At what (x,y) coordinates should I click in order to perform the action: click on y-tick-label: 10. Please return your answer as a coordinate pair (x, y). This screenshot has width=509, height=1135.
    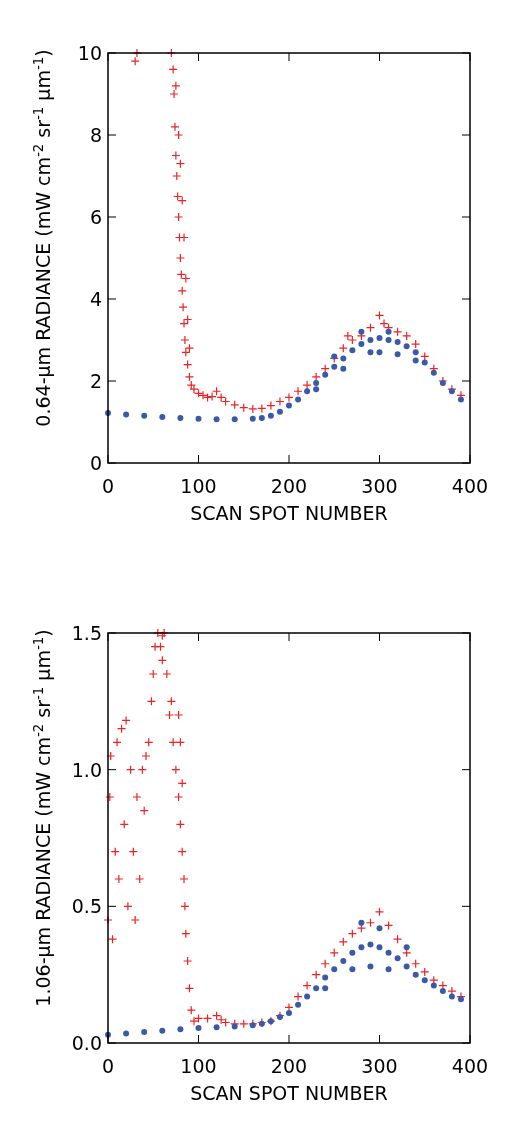
    Looking at the image, I should click on (89, 53).